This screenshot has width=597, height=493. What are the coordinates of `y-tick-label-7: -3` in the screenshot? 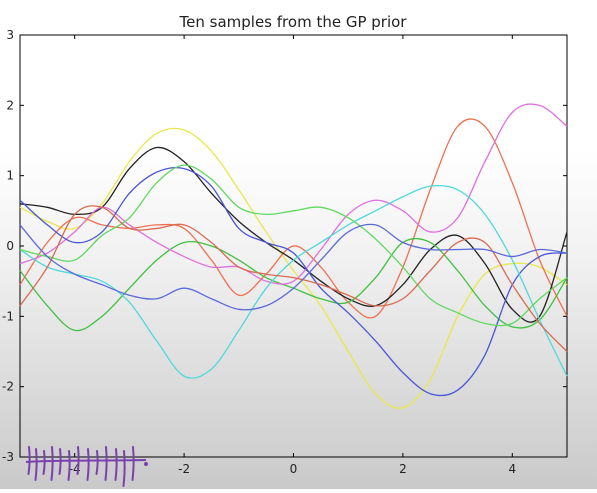 It's located at (8, 457).